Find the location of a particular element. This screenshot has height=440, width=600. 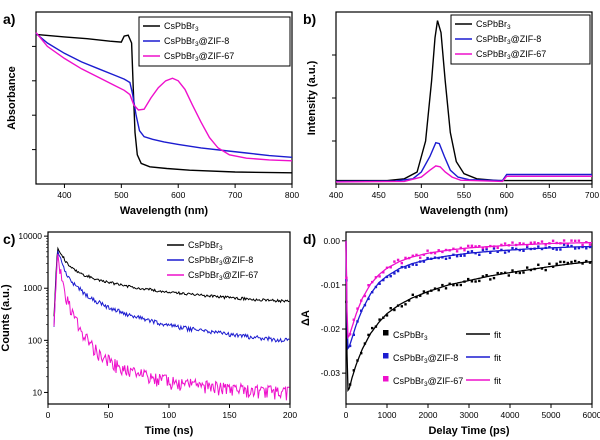

panel-label: b) is located at coordinates (309, 19).